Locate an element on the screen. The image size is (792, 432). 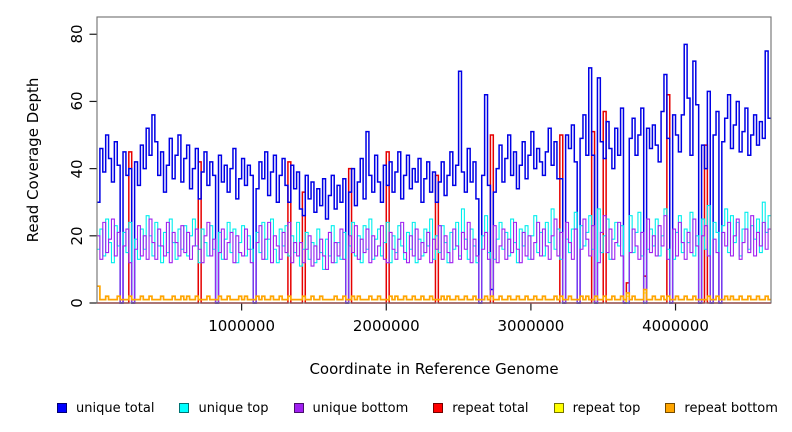
legend-item-unique-bottom: unique bottom is located at coordinates (351, 408).